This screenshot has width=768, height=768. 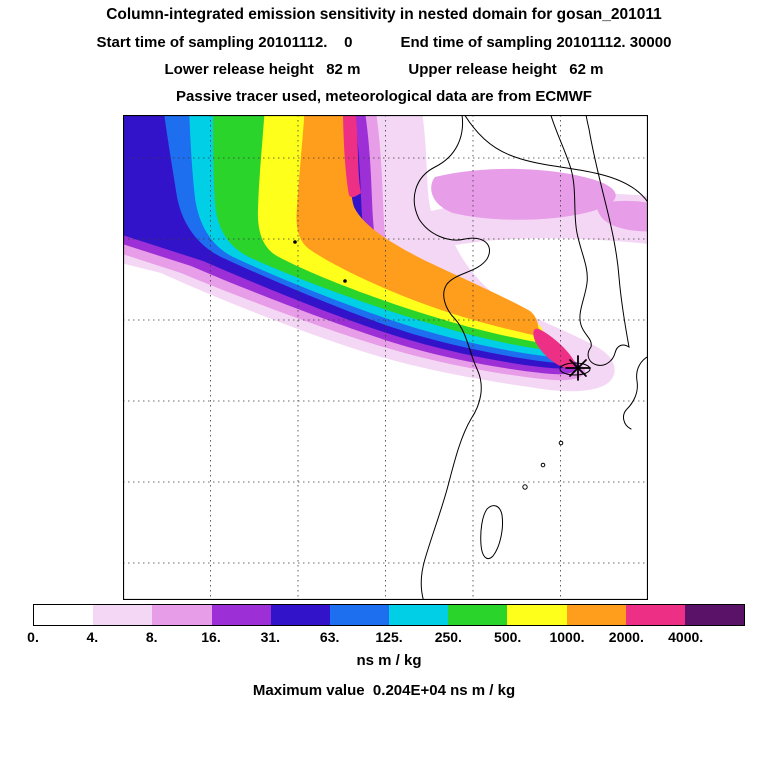 I want to click on colorbar-tick-31: 31., so click(x=270, y=637).